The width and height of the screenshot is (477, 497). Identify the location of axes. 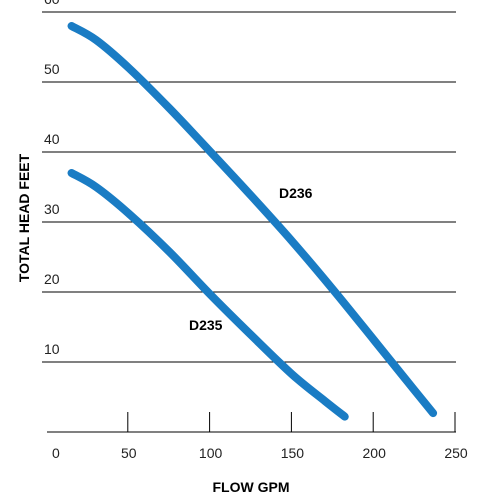
(251, 422).